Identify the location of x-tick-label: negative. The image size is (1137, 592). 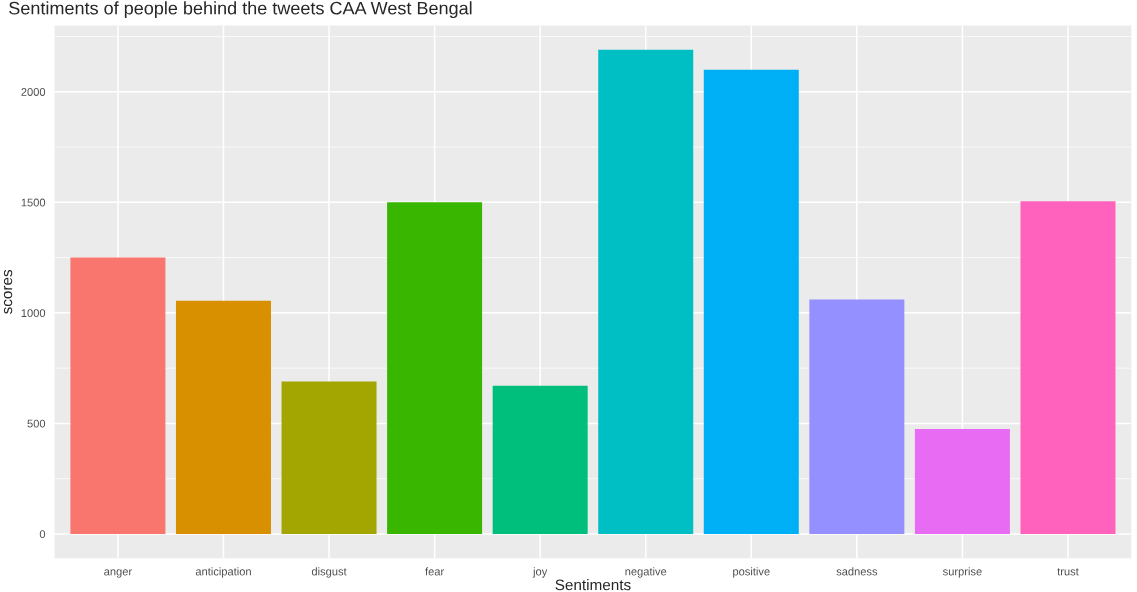
(646, 572).